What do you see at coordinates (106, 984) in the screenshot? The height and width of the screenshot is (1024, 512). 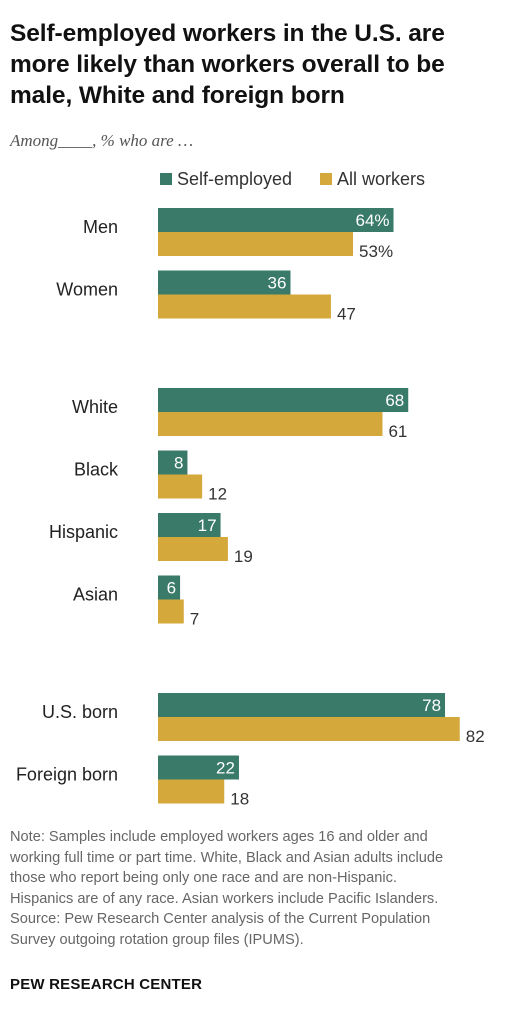 I see `brand-logo-text: PEW RESEARCH CENTER` at bounding box center [106, 984].